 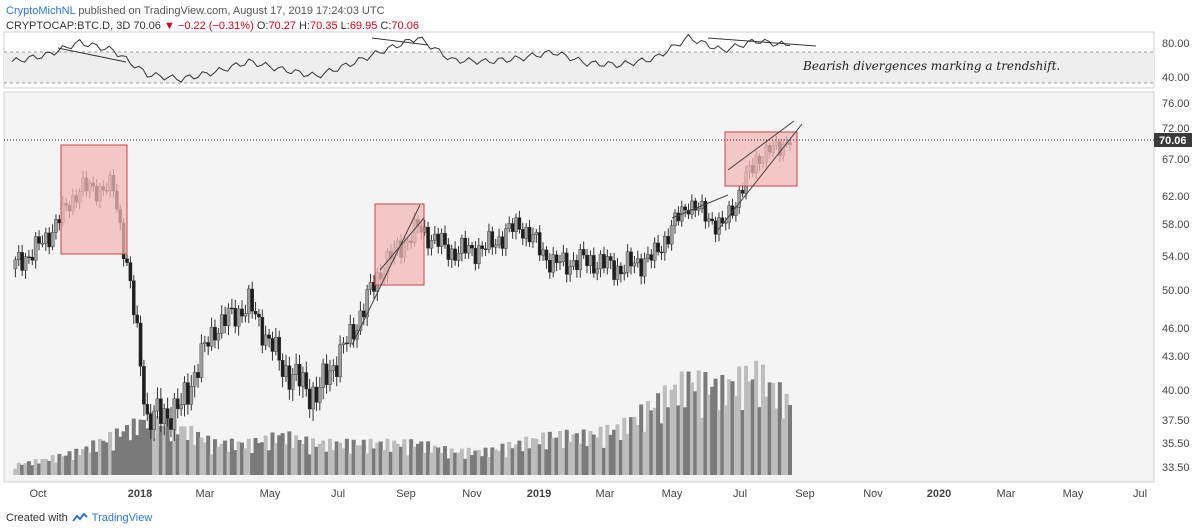 I want to click on author-link: CryptoMichNL, so click(x=41, y=11).